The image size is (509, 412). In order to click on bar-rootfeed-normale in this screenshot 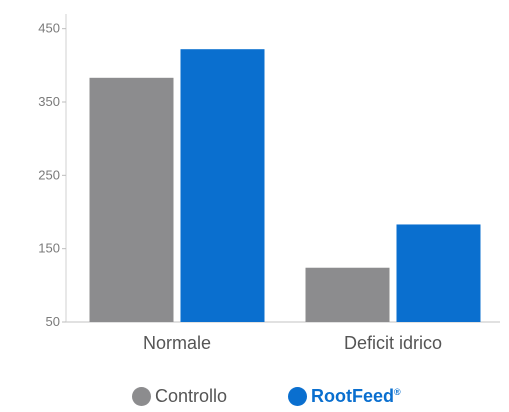, I will do `click(222, 185)`.